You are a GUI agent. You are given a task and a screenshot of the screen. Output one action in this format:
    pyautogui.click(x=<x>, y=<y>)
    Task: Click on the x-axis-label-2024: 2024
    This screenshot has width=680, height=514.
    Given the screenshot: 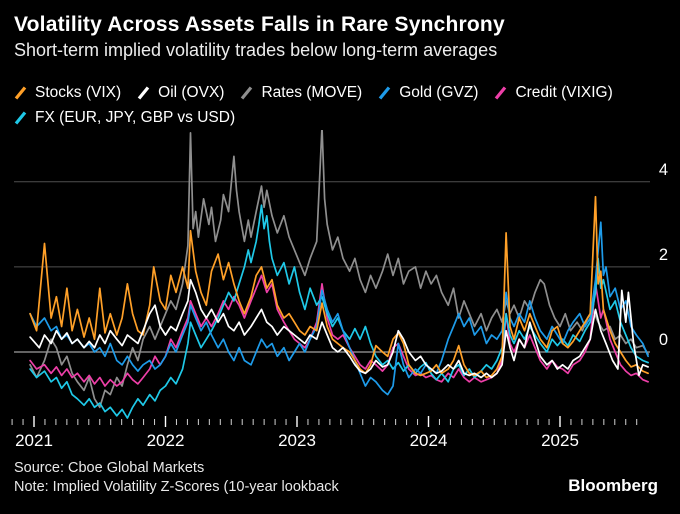 What is the action you would take?
    pyautogui.click(x=429, y=440)
    